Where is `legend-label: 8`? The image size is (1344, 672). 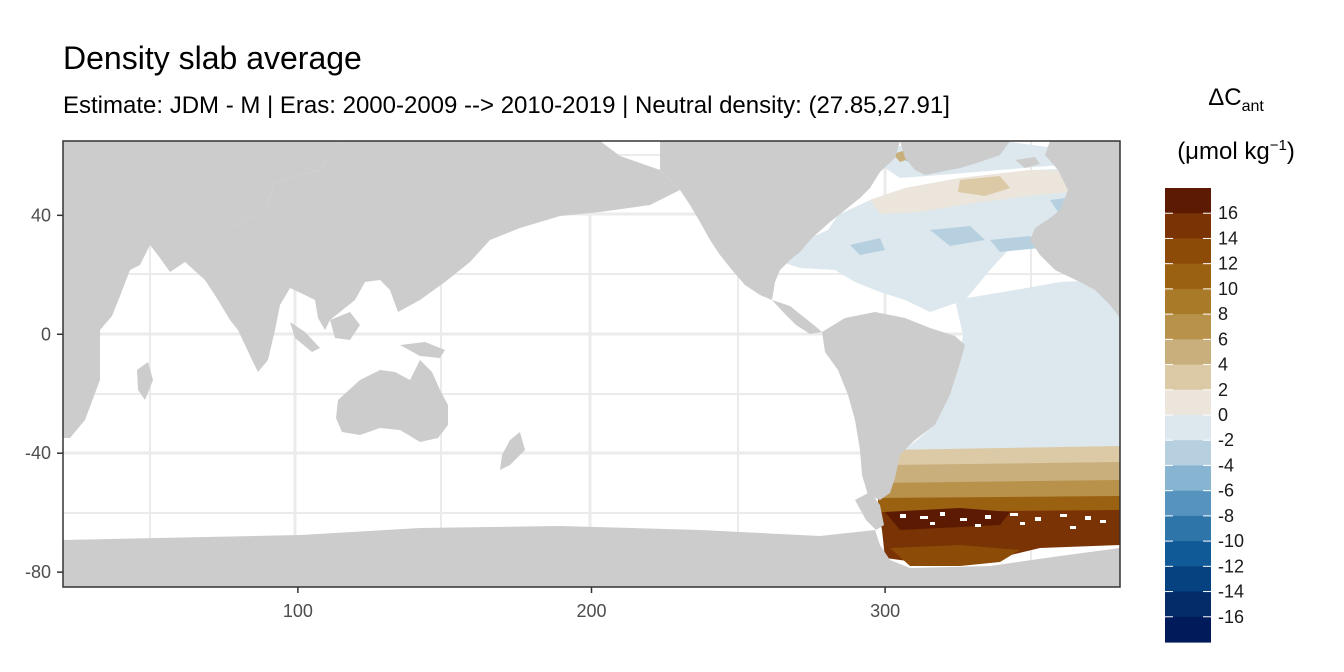 legend-label: 8 is located at coordinates (1223, 314).